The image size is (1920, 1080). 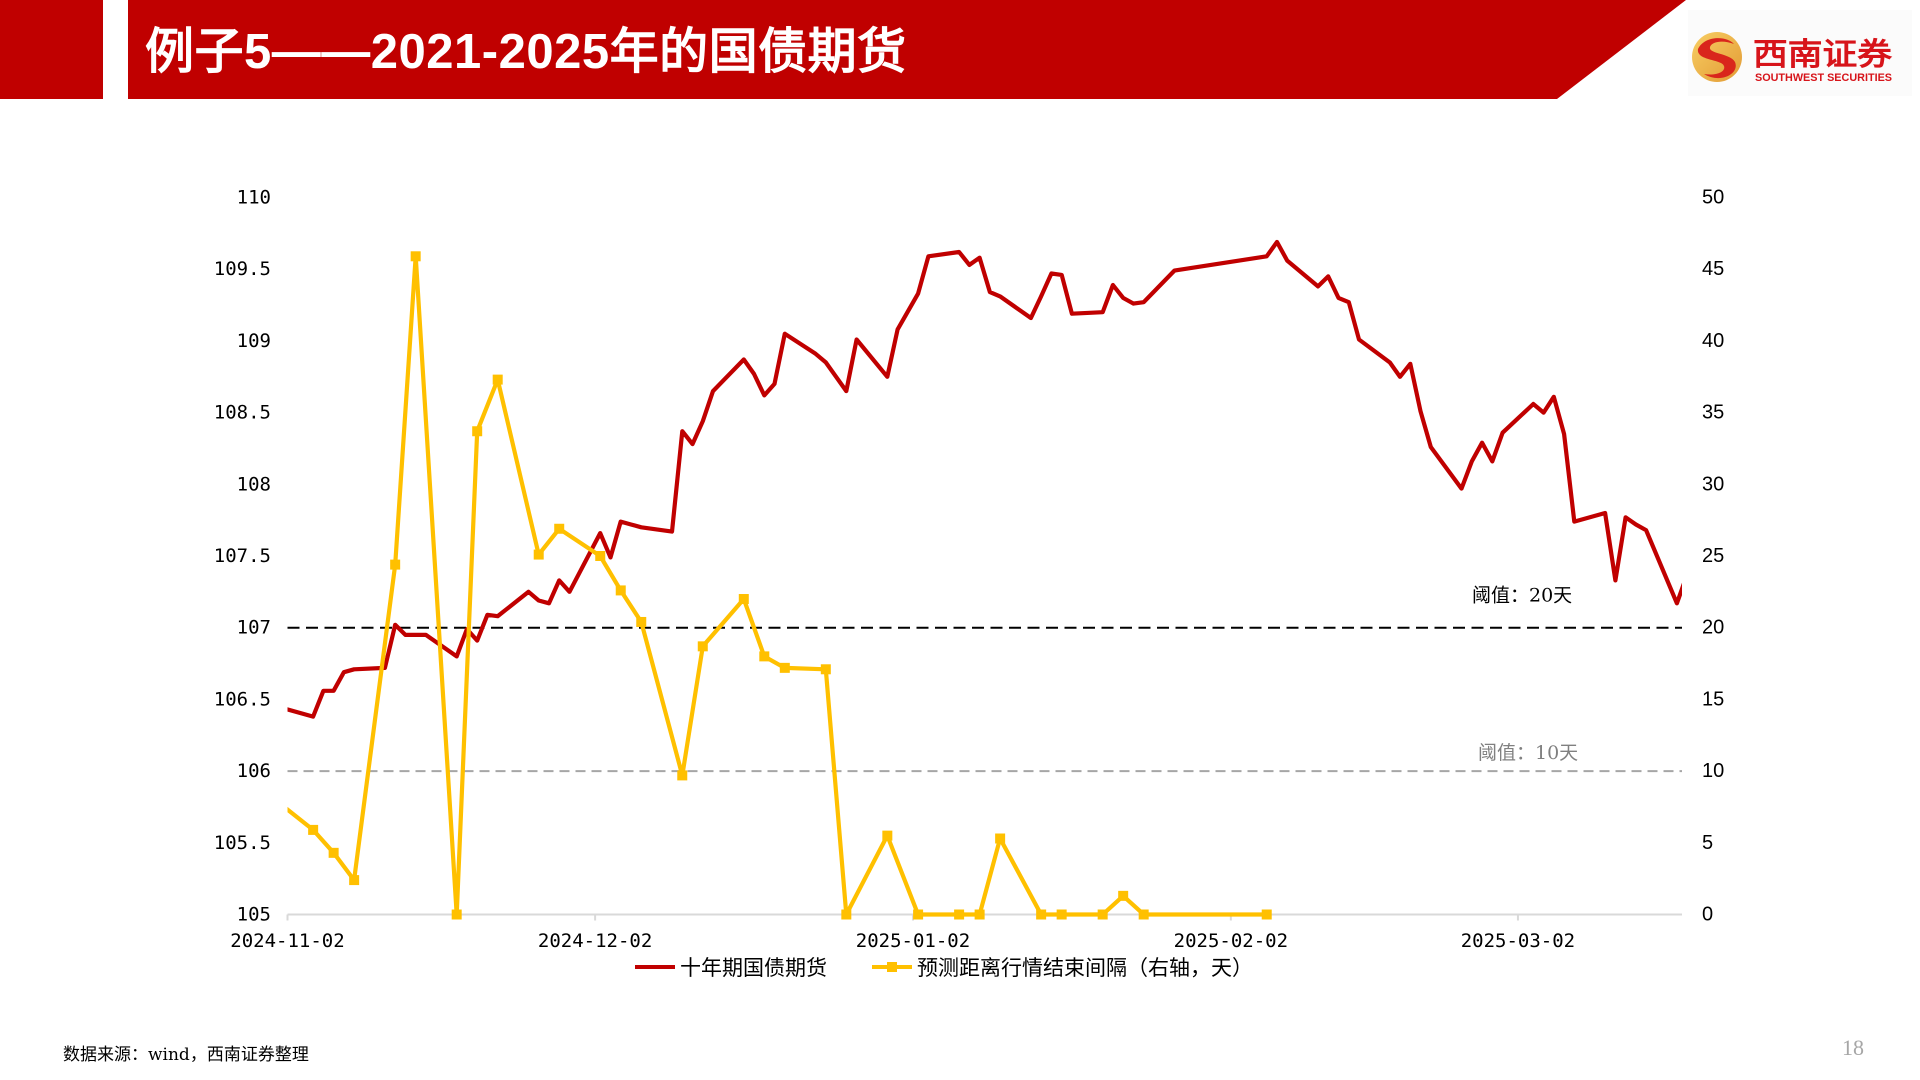 I want to click on y-right-tick-label: 30, so click(x=1713, y=484).